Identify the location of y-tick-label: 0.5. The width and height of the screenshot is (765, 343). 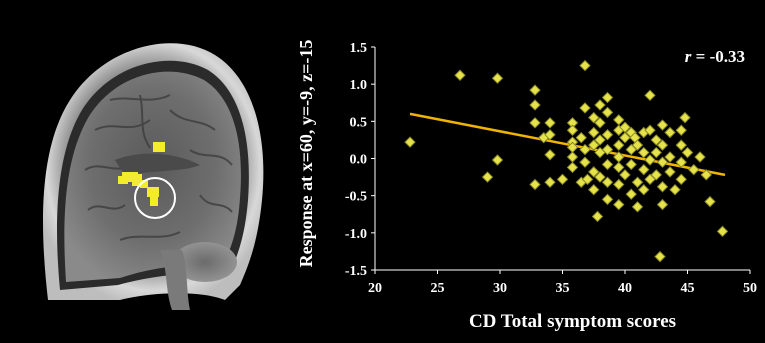
(359, 122).